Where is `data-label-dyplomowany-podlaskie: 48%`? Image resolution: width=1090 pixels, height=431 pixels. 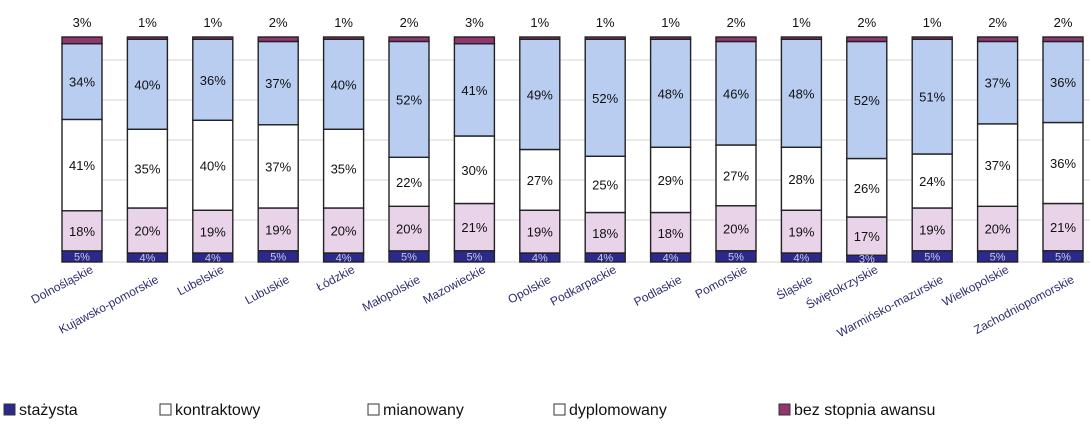 data-label-dyplomowany-podlaskie: 48% is located at coordinates (671, 93).